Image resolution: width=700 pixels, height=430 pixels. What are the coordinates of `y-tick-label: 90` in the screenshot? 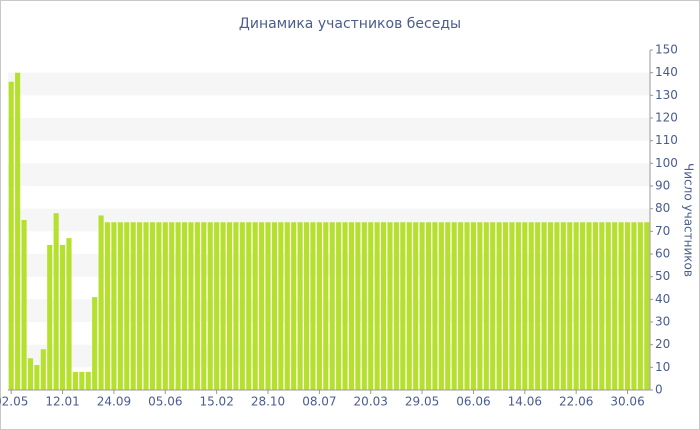 It's located at (662, 186).